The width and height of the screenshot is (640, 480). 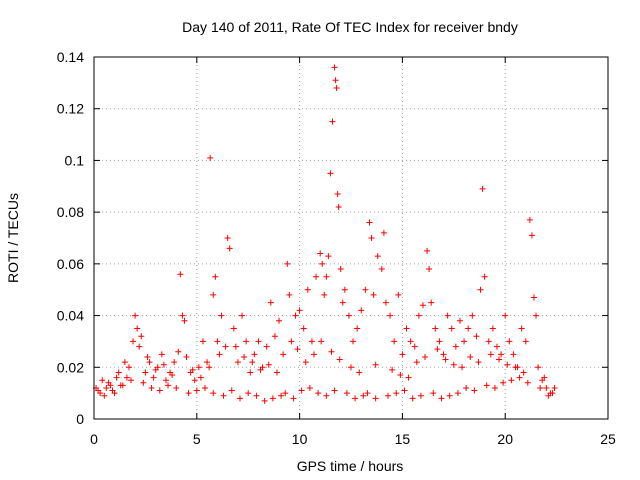 What do you see at coordinates (70, 316) in the screenshot?
I see `y-tick-label: 0.04` at bounding box center [70, 316].